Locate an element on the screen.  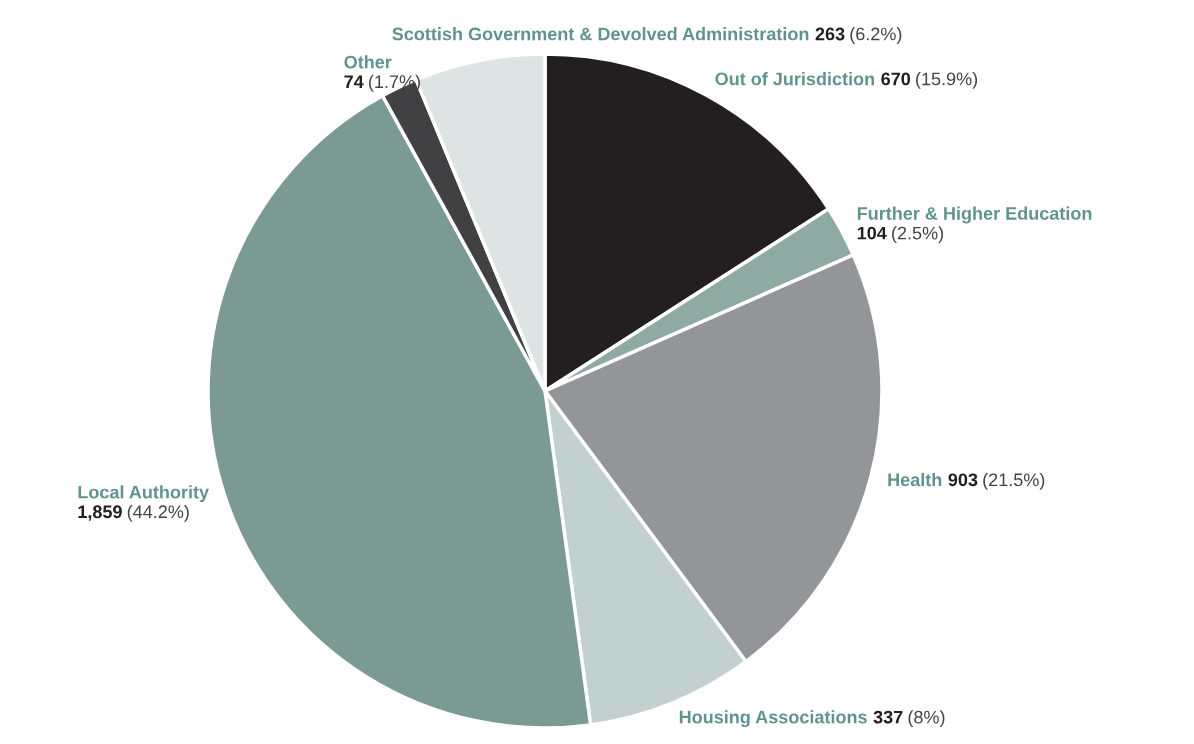
data-label: 104 (2.5%) is located at coordinates (900, 235).